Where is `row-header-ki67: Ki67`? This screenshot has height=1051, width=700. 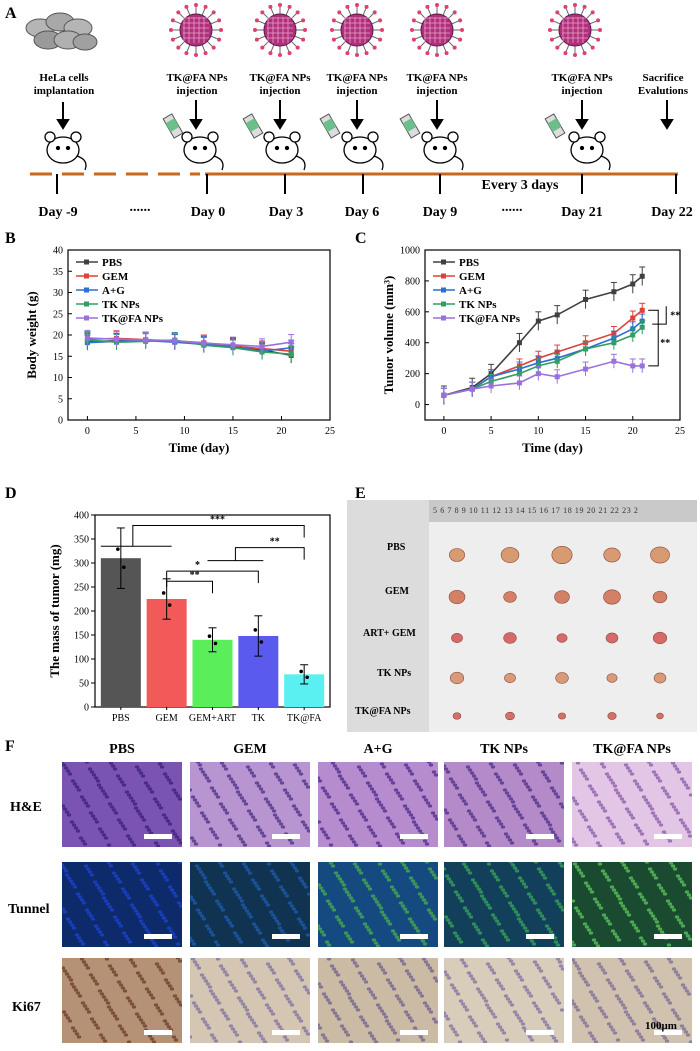 row-header-ki67: Ki67 is located at coordinates (26, 1007).